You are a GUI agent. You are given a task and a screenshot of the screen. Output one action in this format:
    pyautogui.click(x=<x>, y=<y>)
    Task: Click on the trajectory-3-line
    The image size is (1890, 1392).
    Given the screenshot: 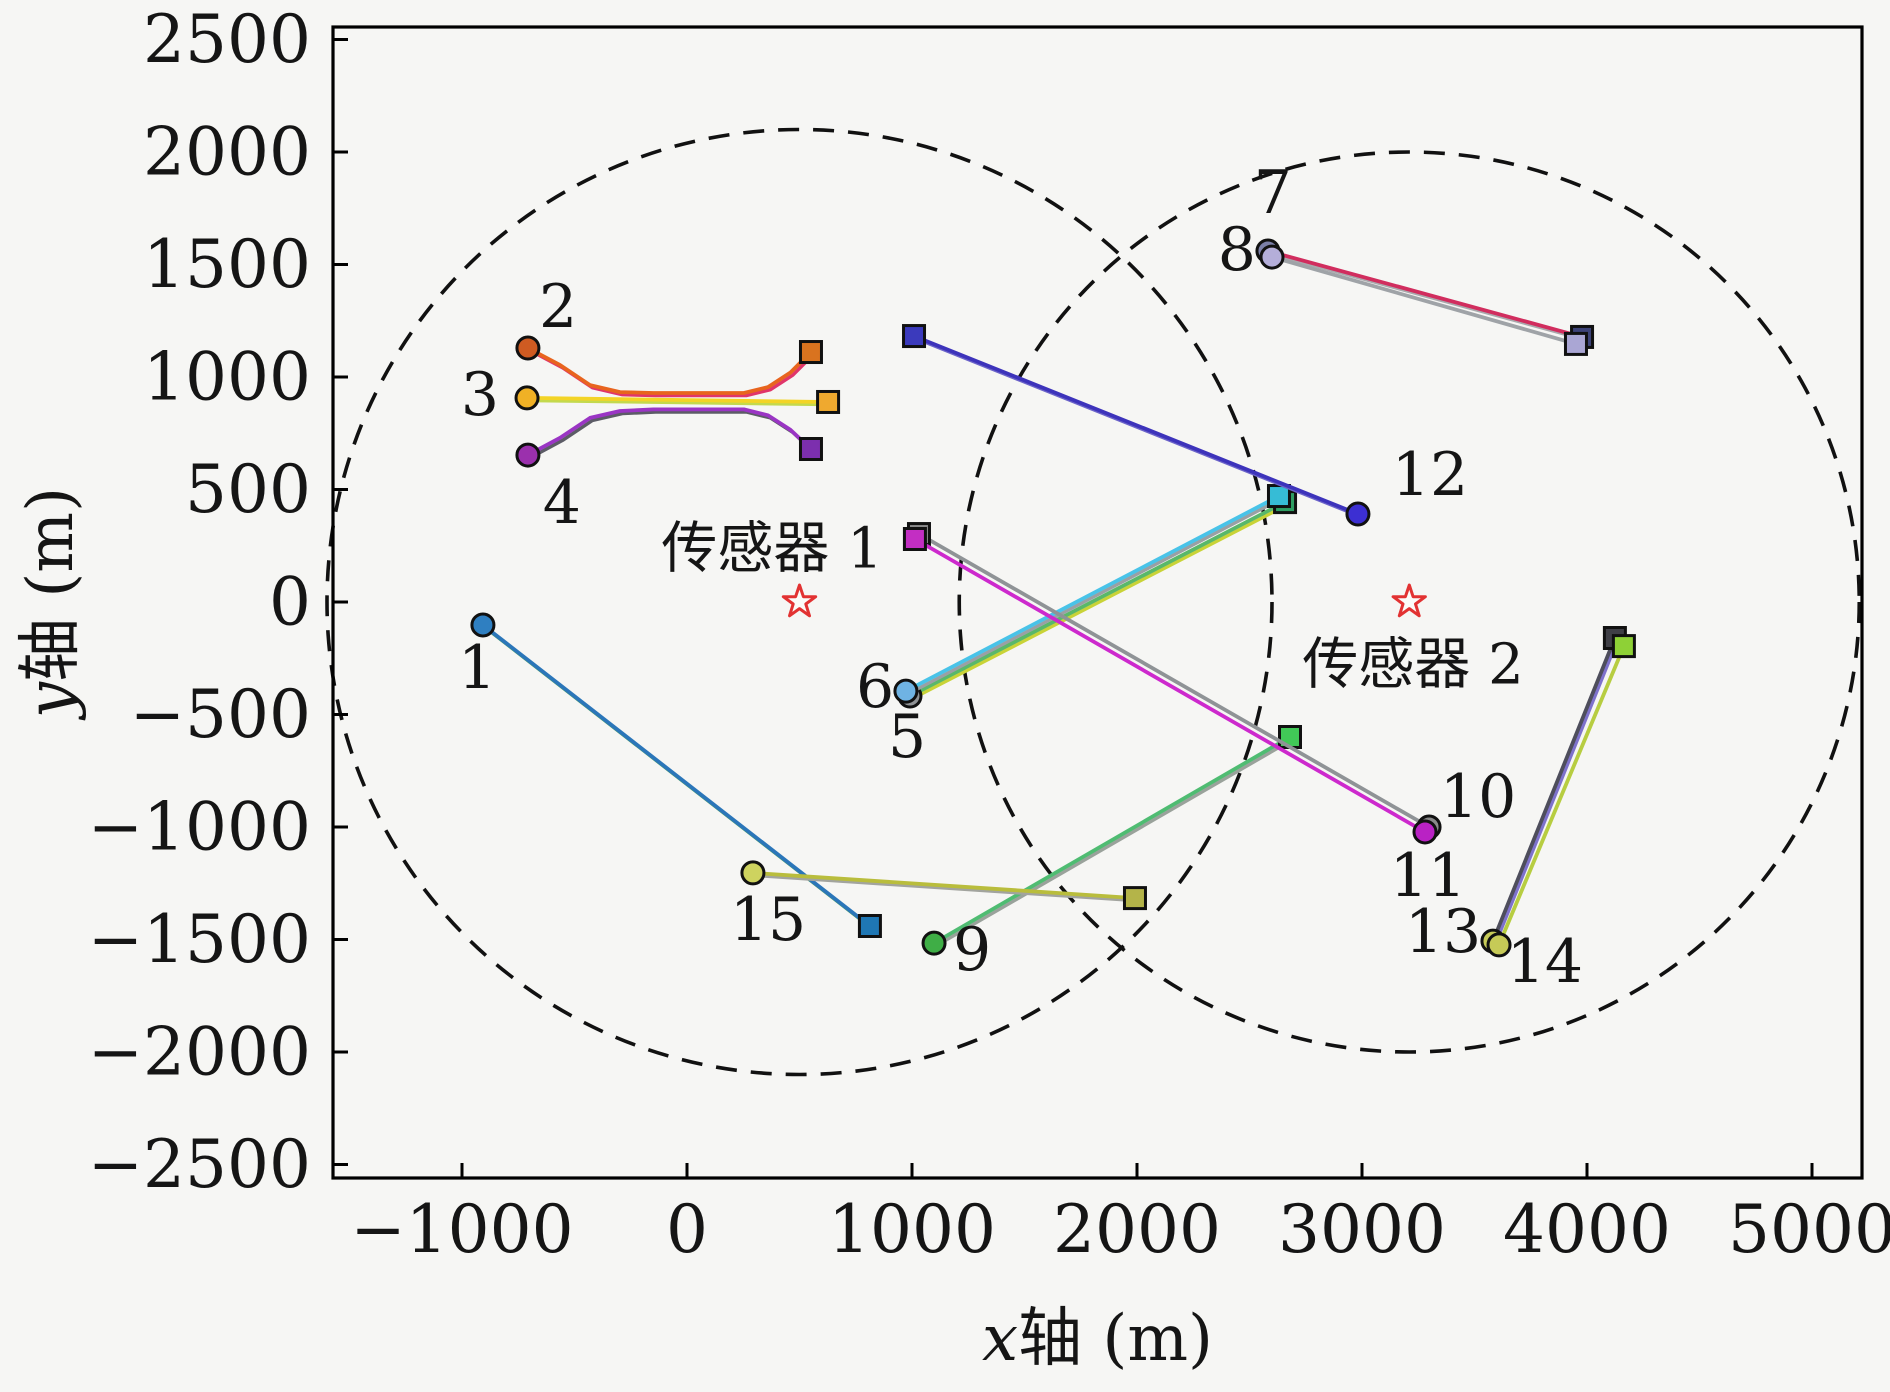 What is the action you would take?
    pyautogui.click(x=677, y=399)
    